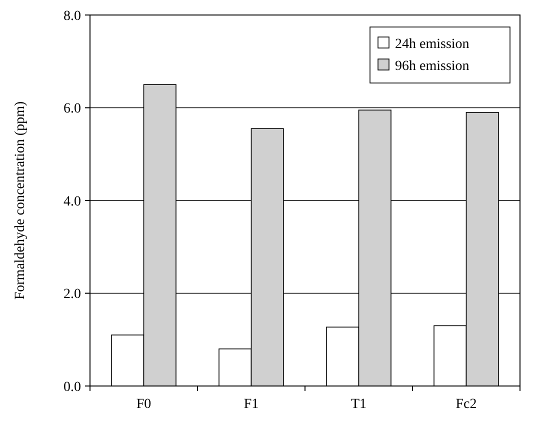  Describe the element at coordinates (432, 66) in the screenshot. I see `legend-label: 96h emission` at that location.